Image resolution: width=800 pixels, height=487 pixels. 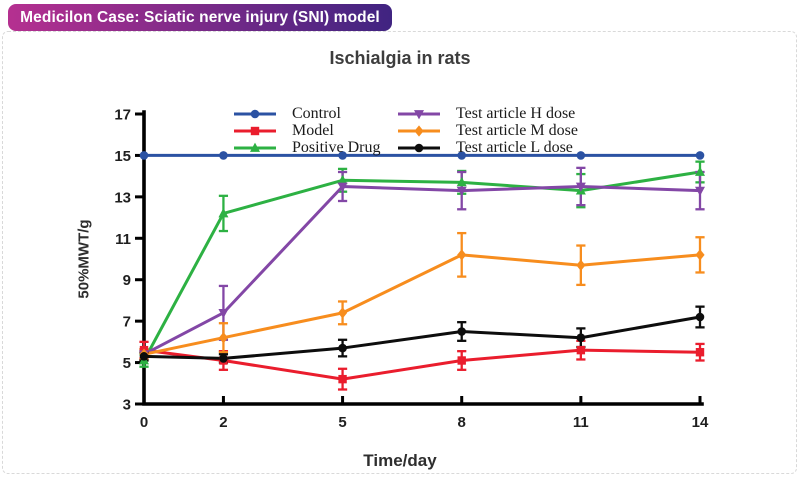 What do you see at coordinates (516, 113) in the screenshot?
I see `legend-label: Test article H dose` at bounding box center [516, 113].